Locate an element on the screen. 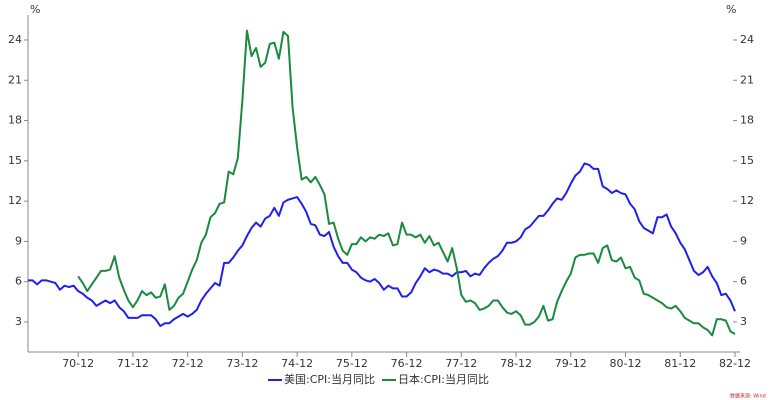 The height and width of the screenshot is (400, 778). y-tick-label: 6 is located at coordinates (18, 281).